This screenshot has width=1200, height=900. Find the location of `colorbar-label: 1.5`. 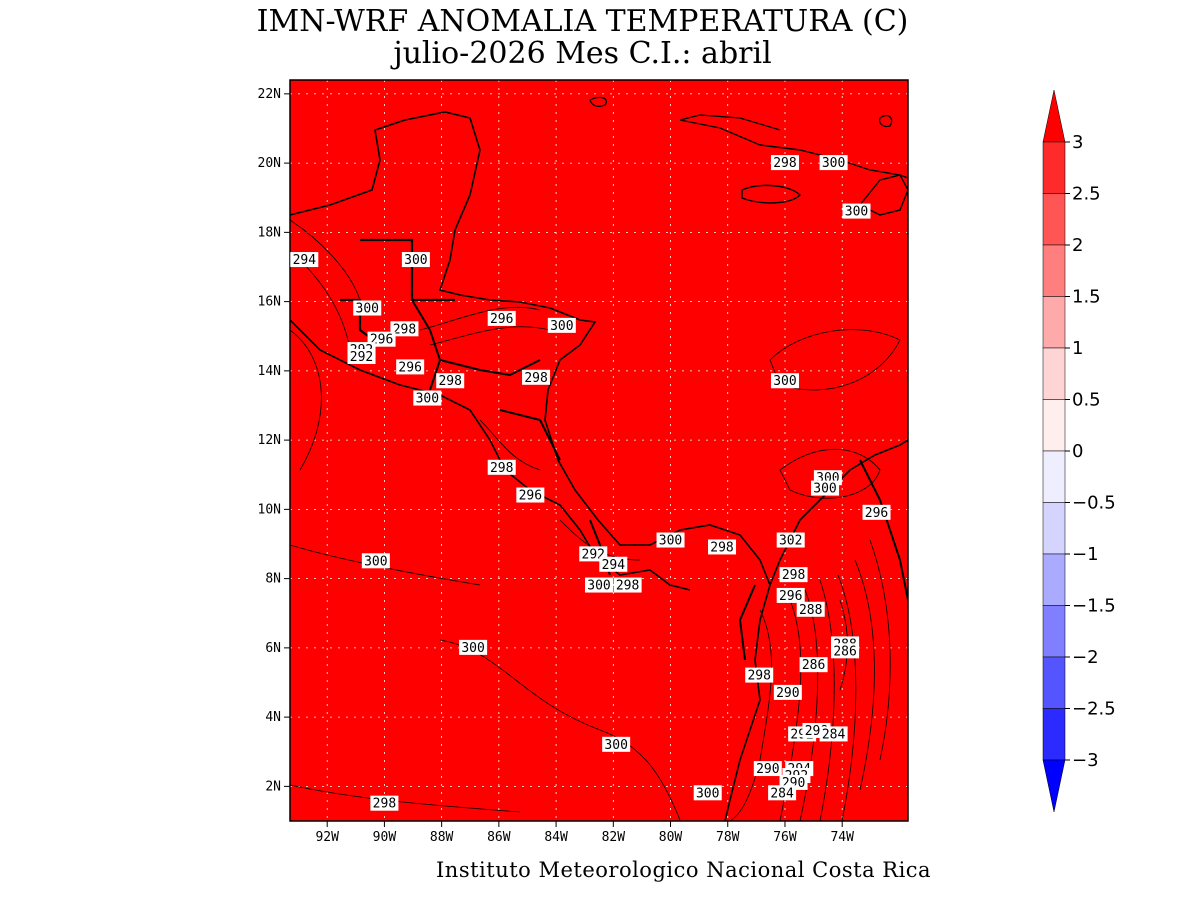

colorbar-label: 1.5 is located at coordinates (1086, 297).